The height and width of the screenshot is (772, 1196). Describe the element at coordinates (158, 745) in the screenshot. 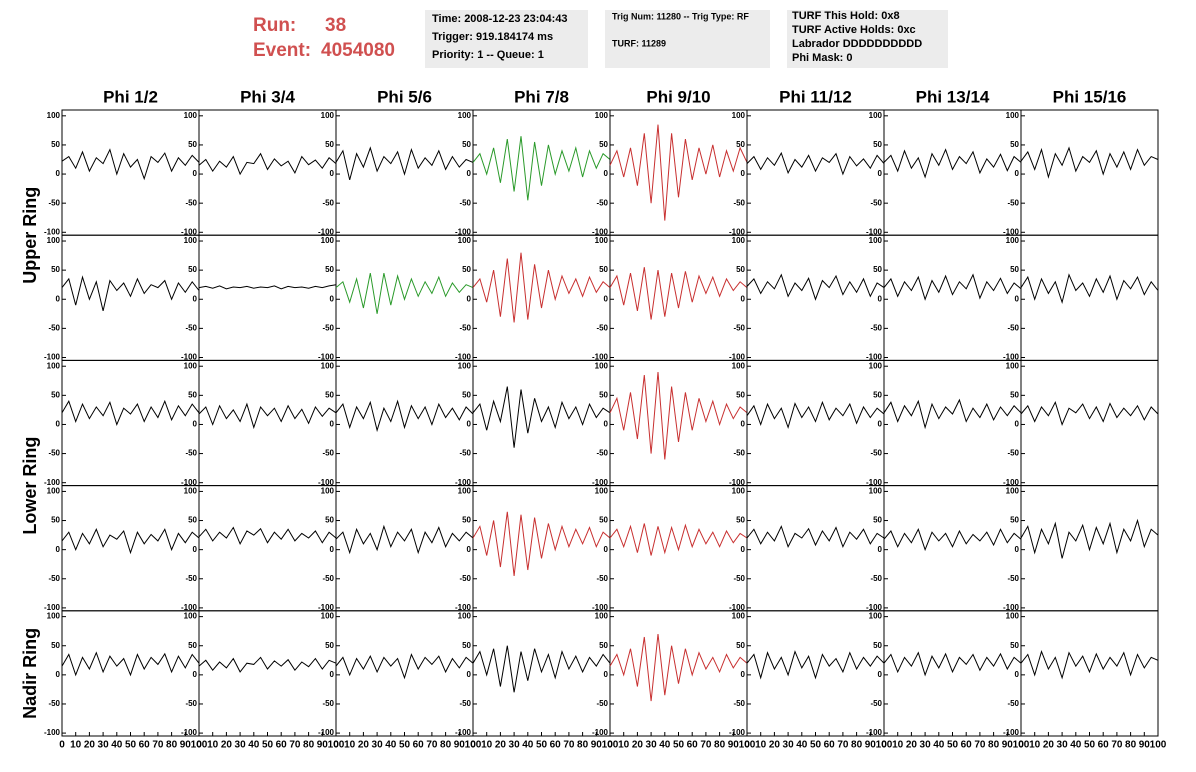

I see `x-tick-label: 70` at that location.